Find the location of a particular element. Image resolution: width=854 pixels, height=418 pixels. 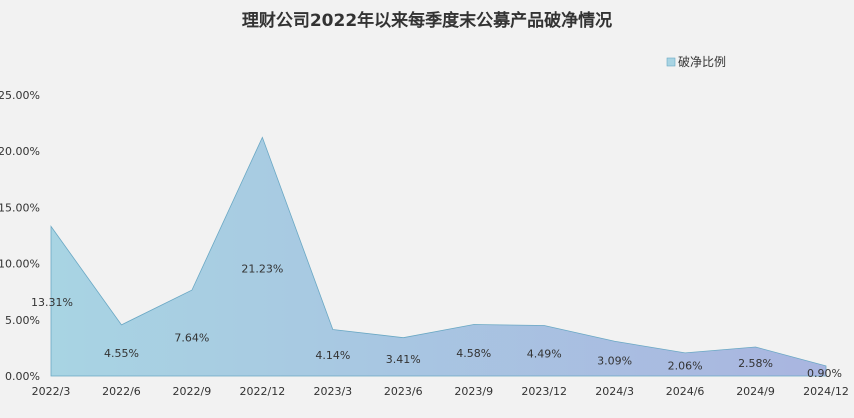

x-tick-label: 2023/9 is located at coordinates (473, 391).